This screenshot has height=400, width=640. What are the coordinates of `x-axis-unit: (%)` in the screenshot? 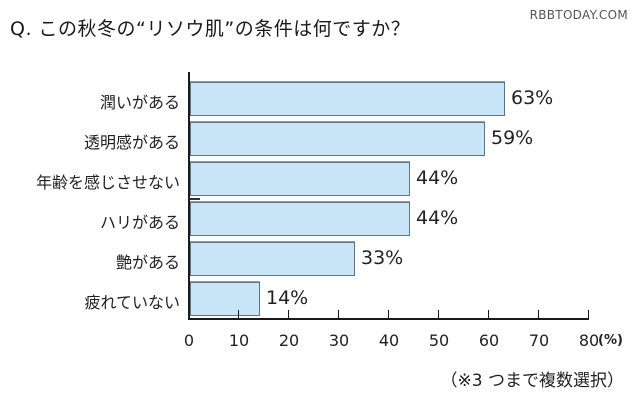 It's located at (610, 340).